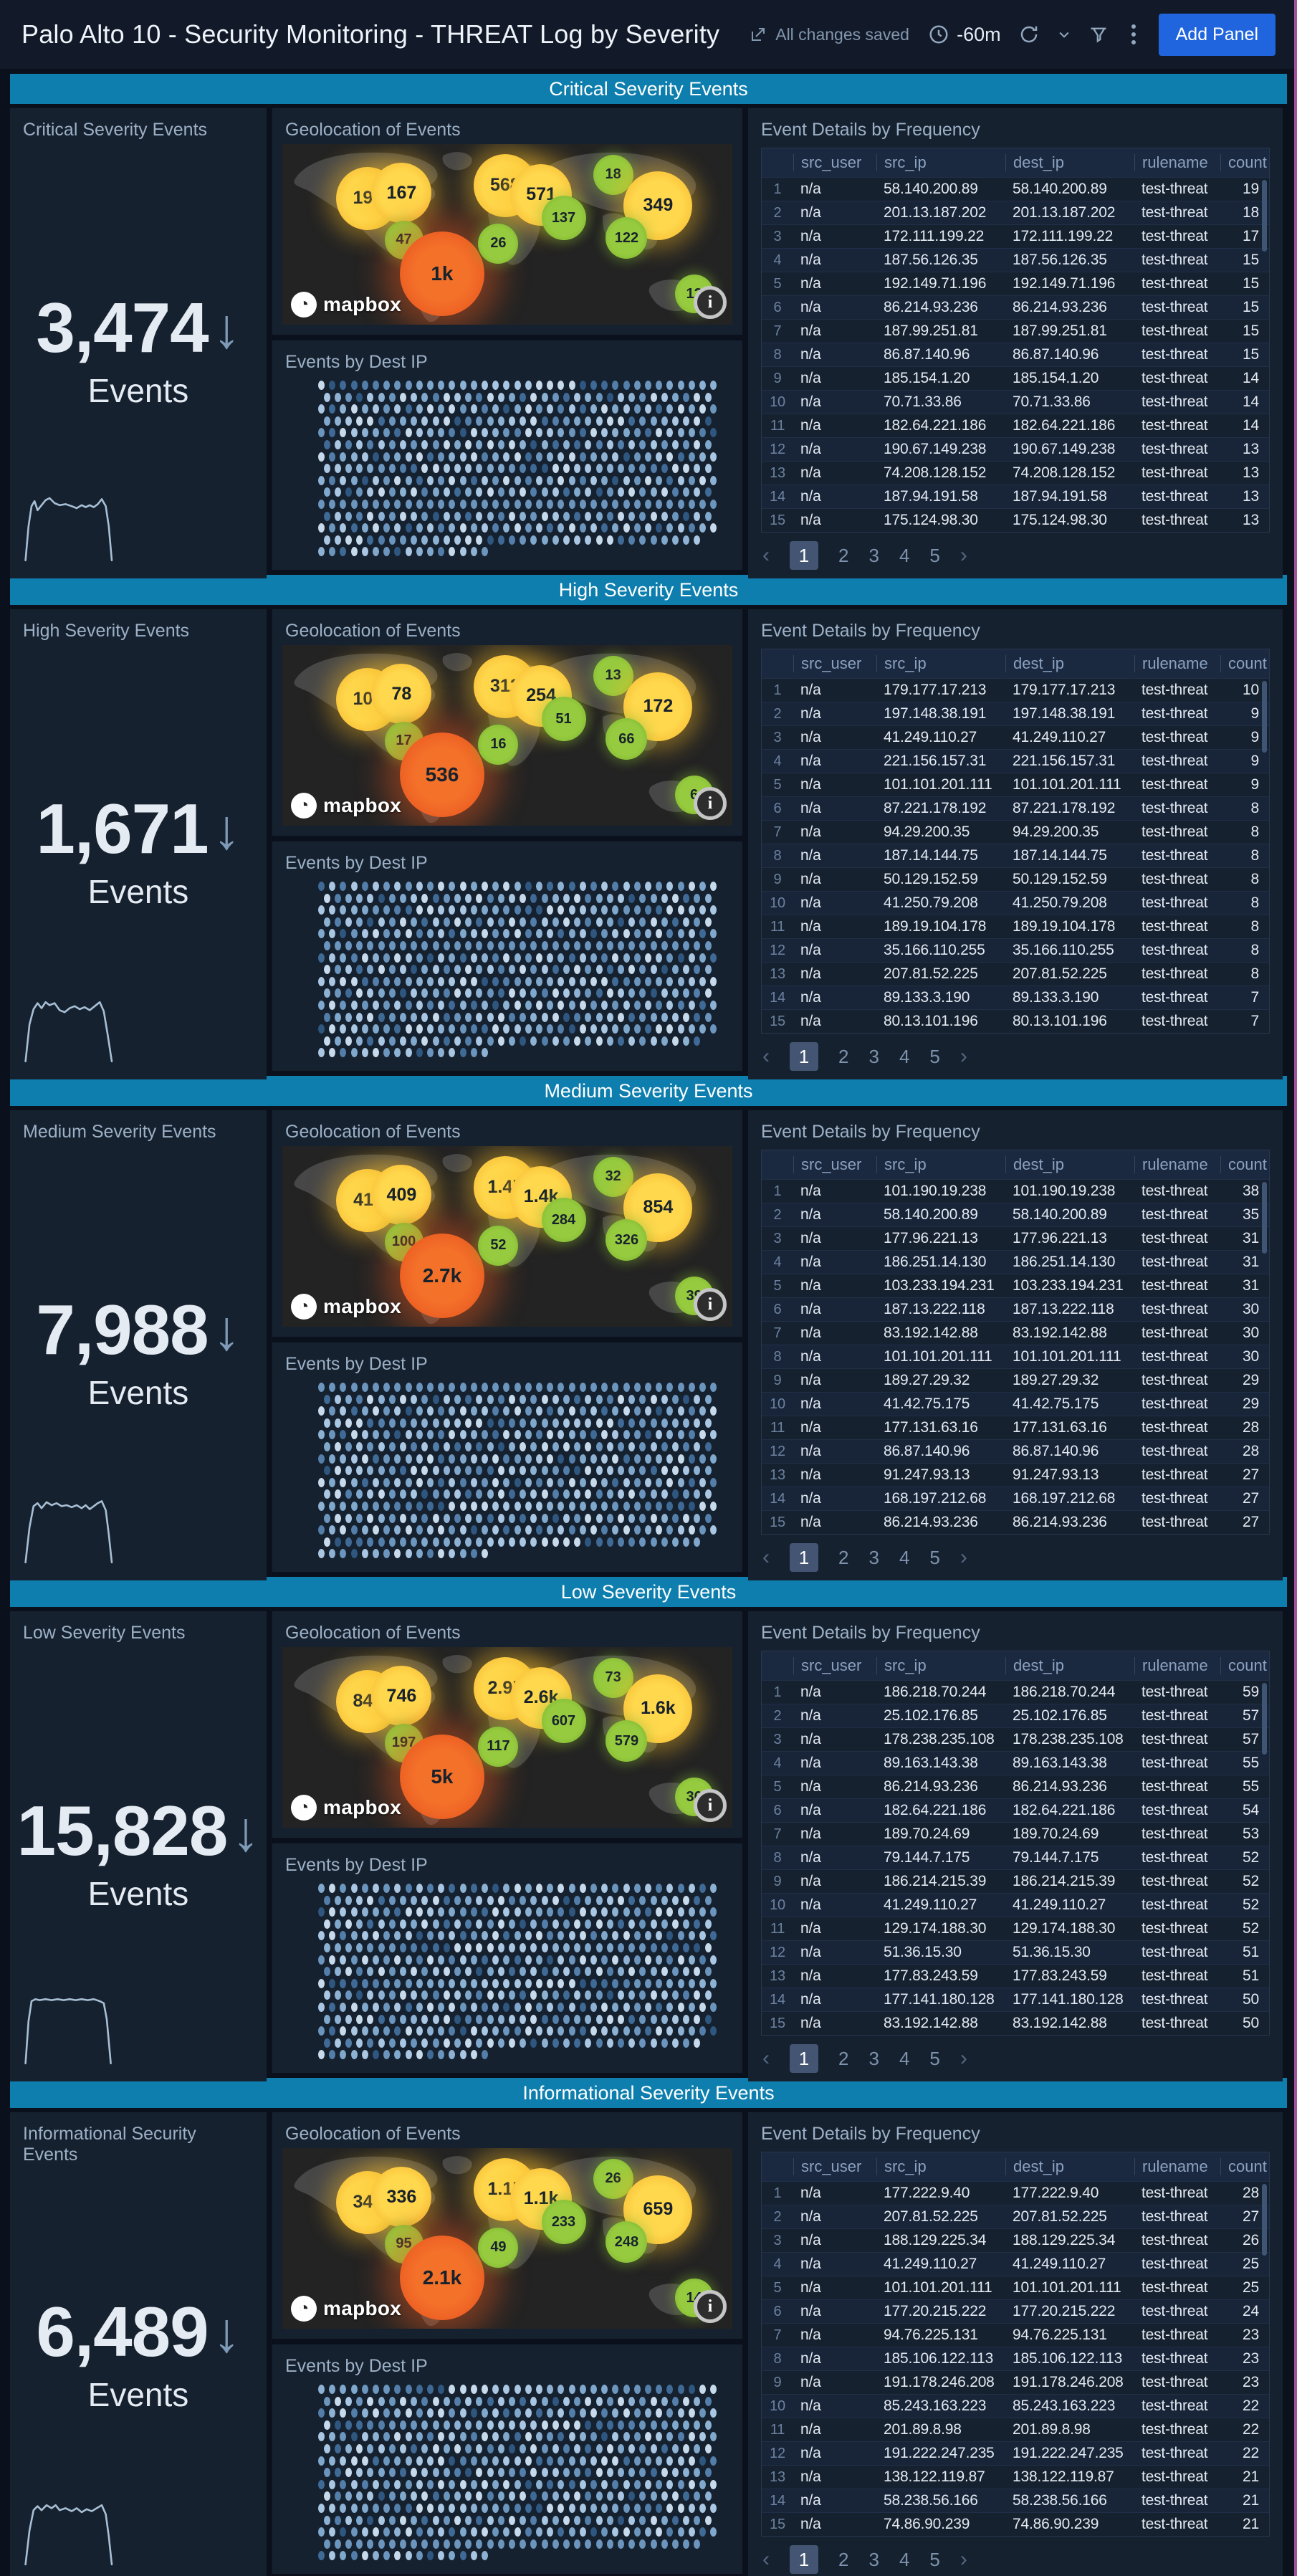  I want to click on map-bubble: 51, so click(563, 719).